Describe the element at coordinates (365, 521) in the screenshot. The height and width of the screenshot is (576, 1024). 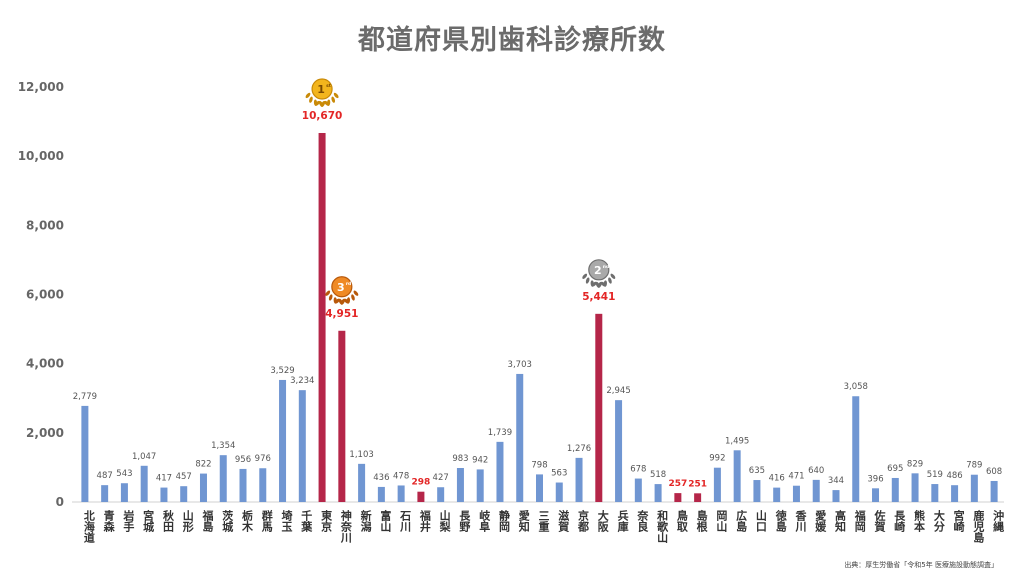
I see `category-label: 新潟` at that location.